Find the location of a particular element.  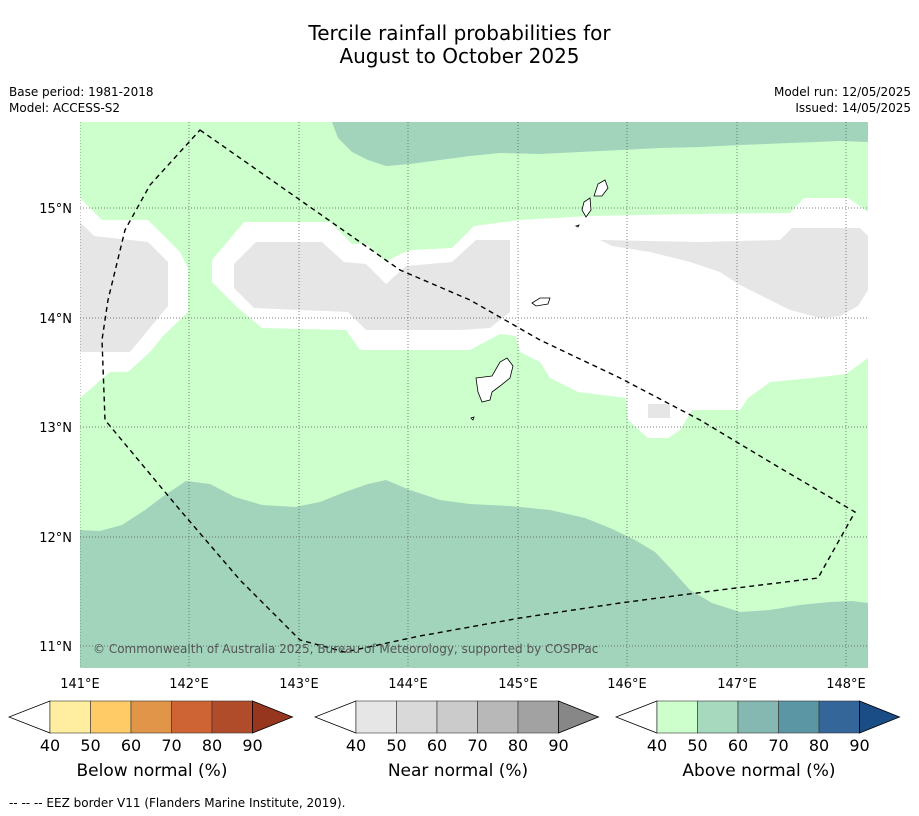

meta-left: Base period: 1981-2018 Model: ACCESS-S2 is located at coordinates (81, 100).